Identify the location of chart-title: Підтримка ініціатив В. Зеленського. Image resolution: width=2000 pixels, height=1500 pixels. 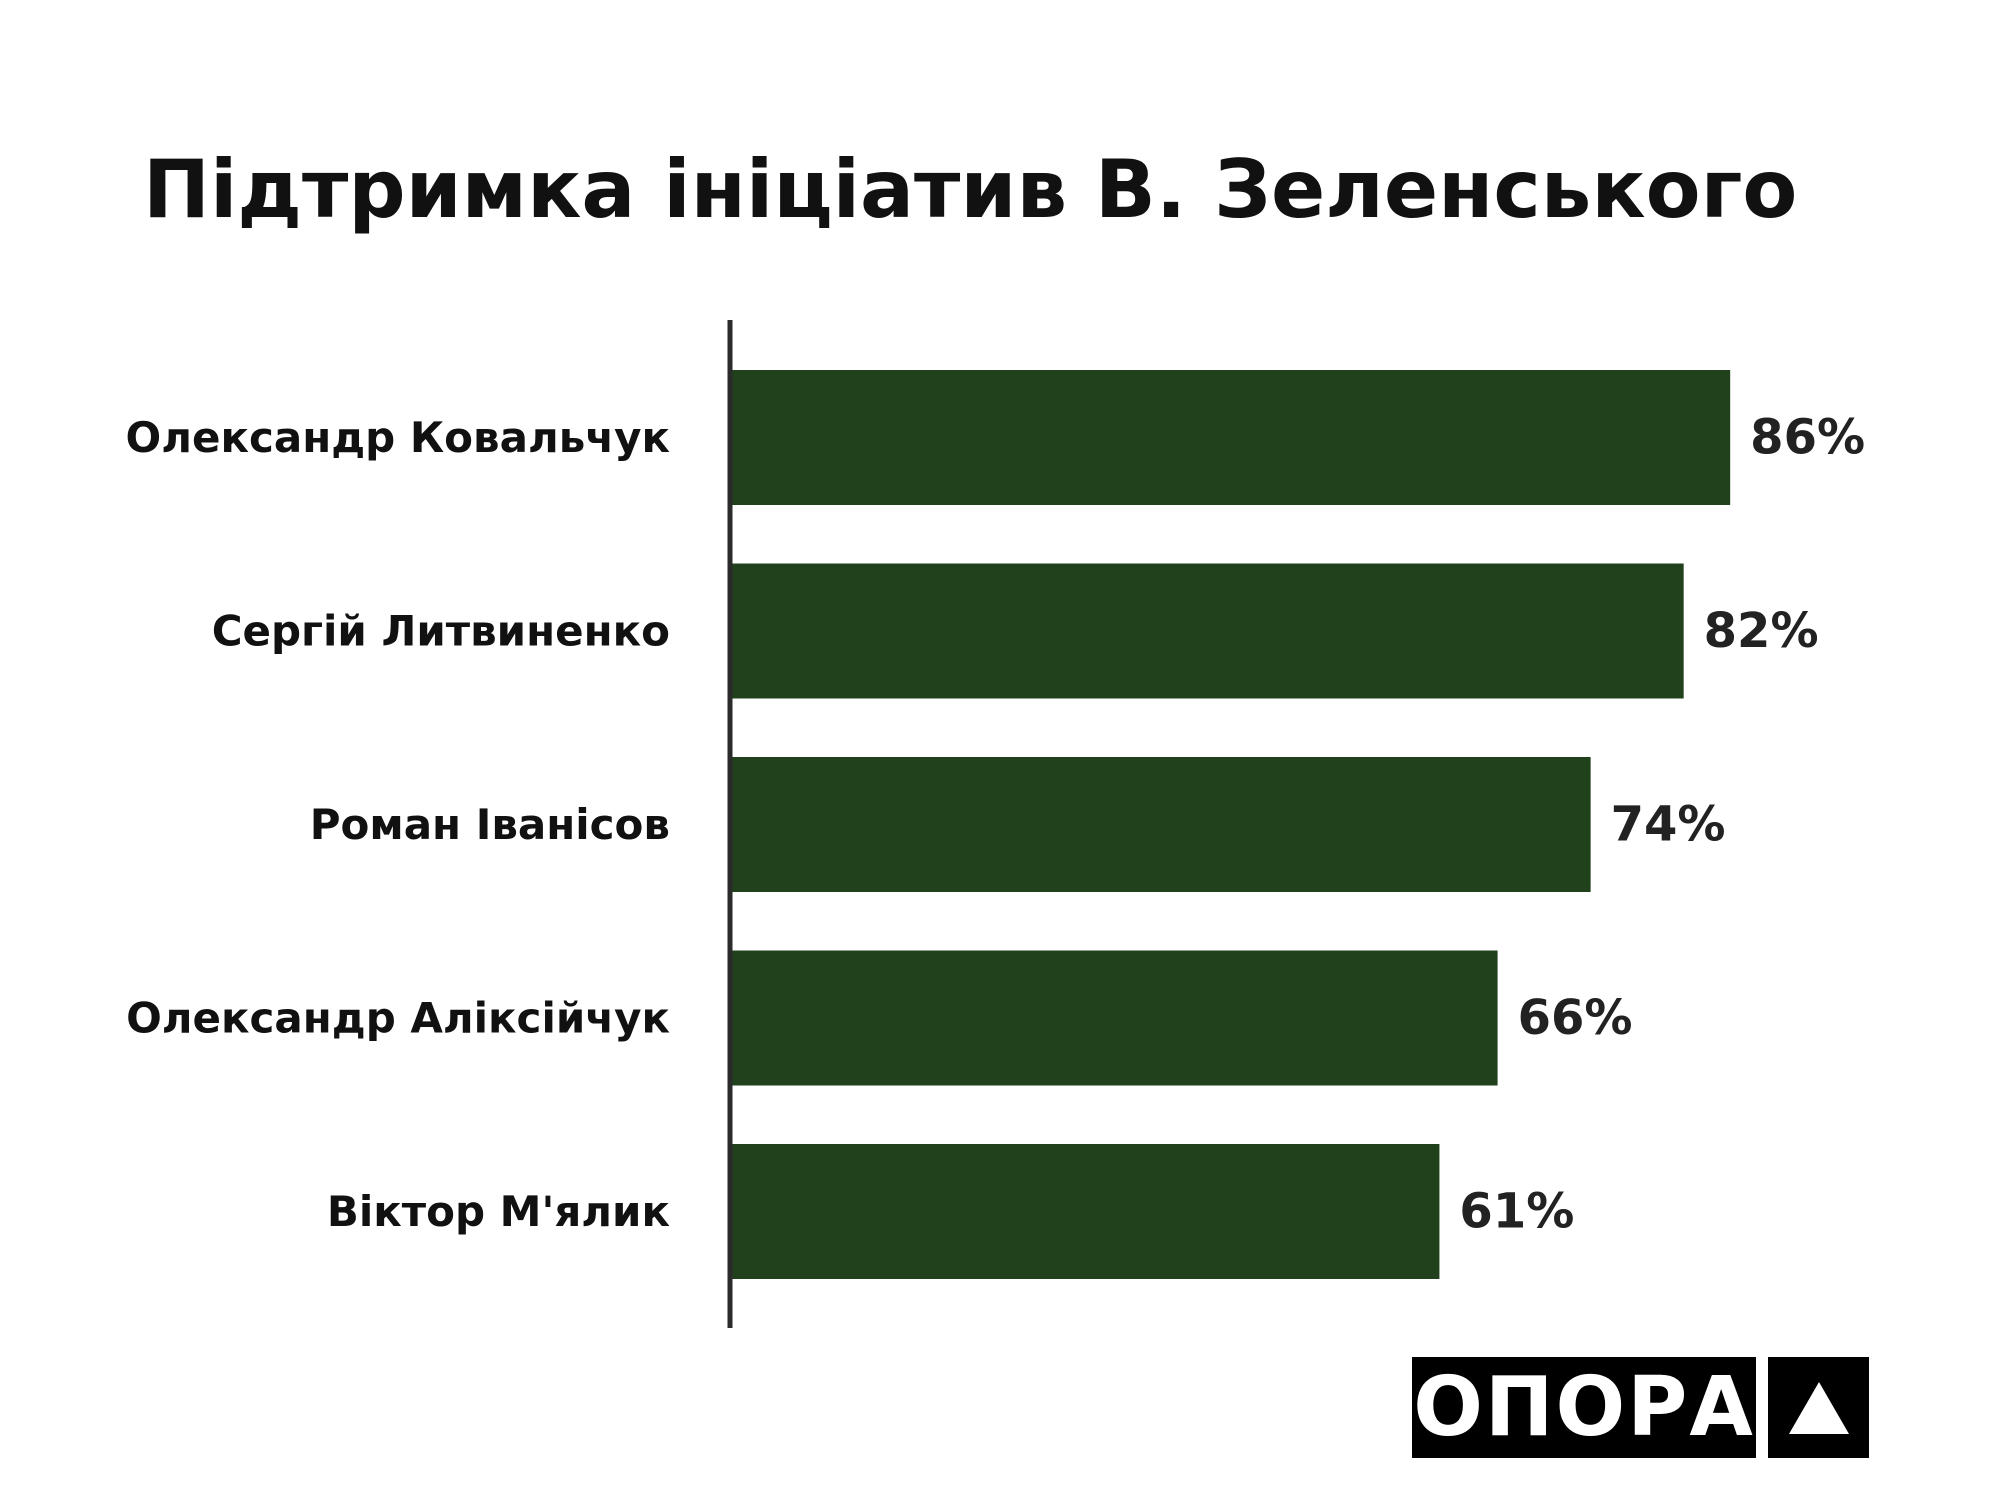
(970, 189).